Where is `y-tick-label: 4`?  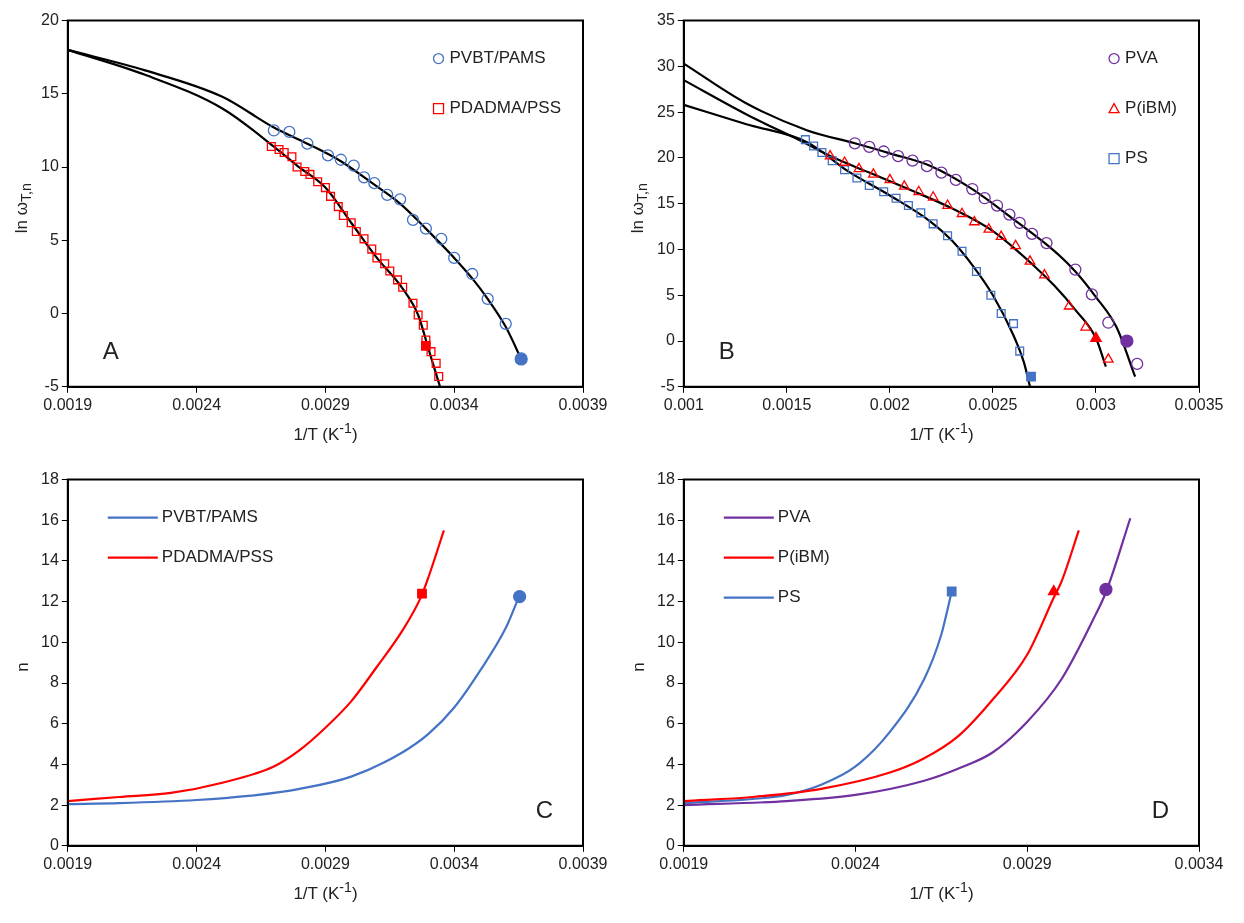
y-tick-label: 4 is located at coordinates (670, 763).